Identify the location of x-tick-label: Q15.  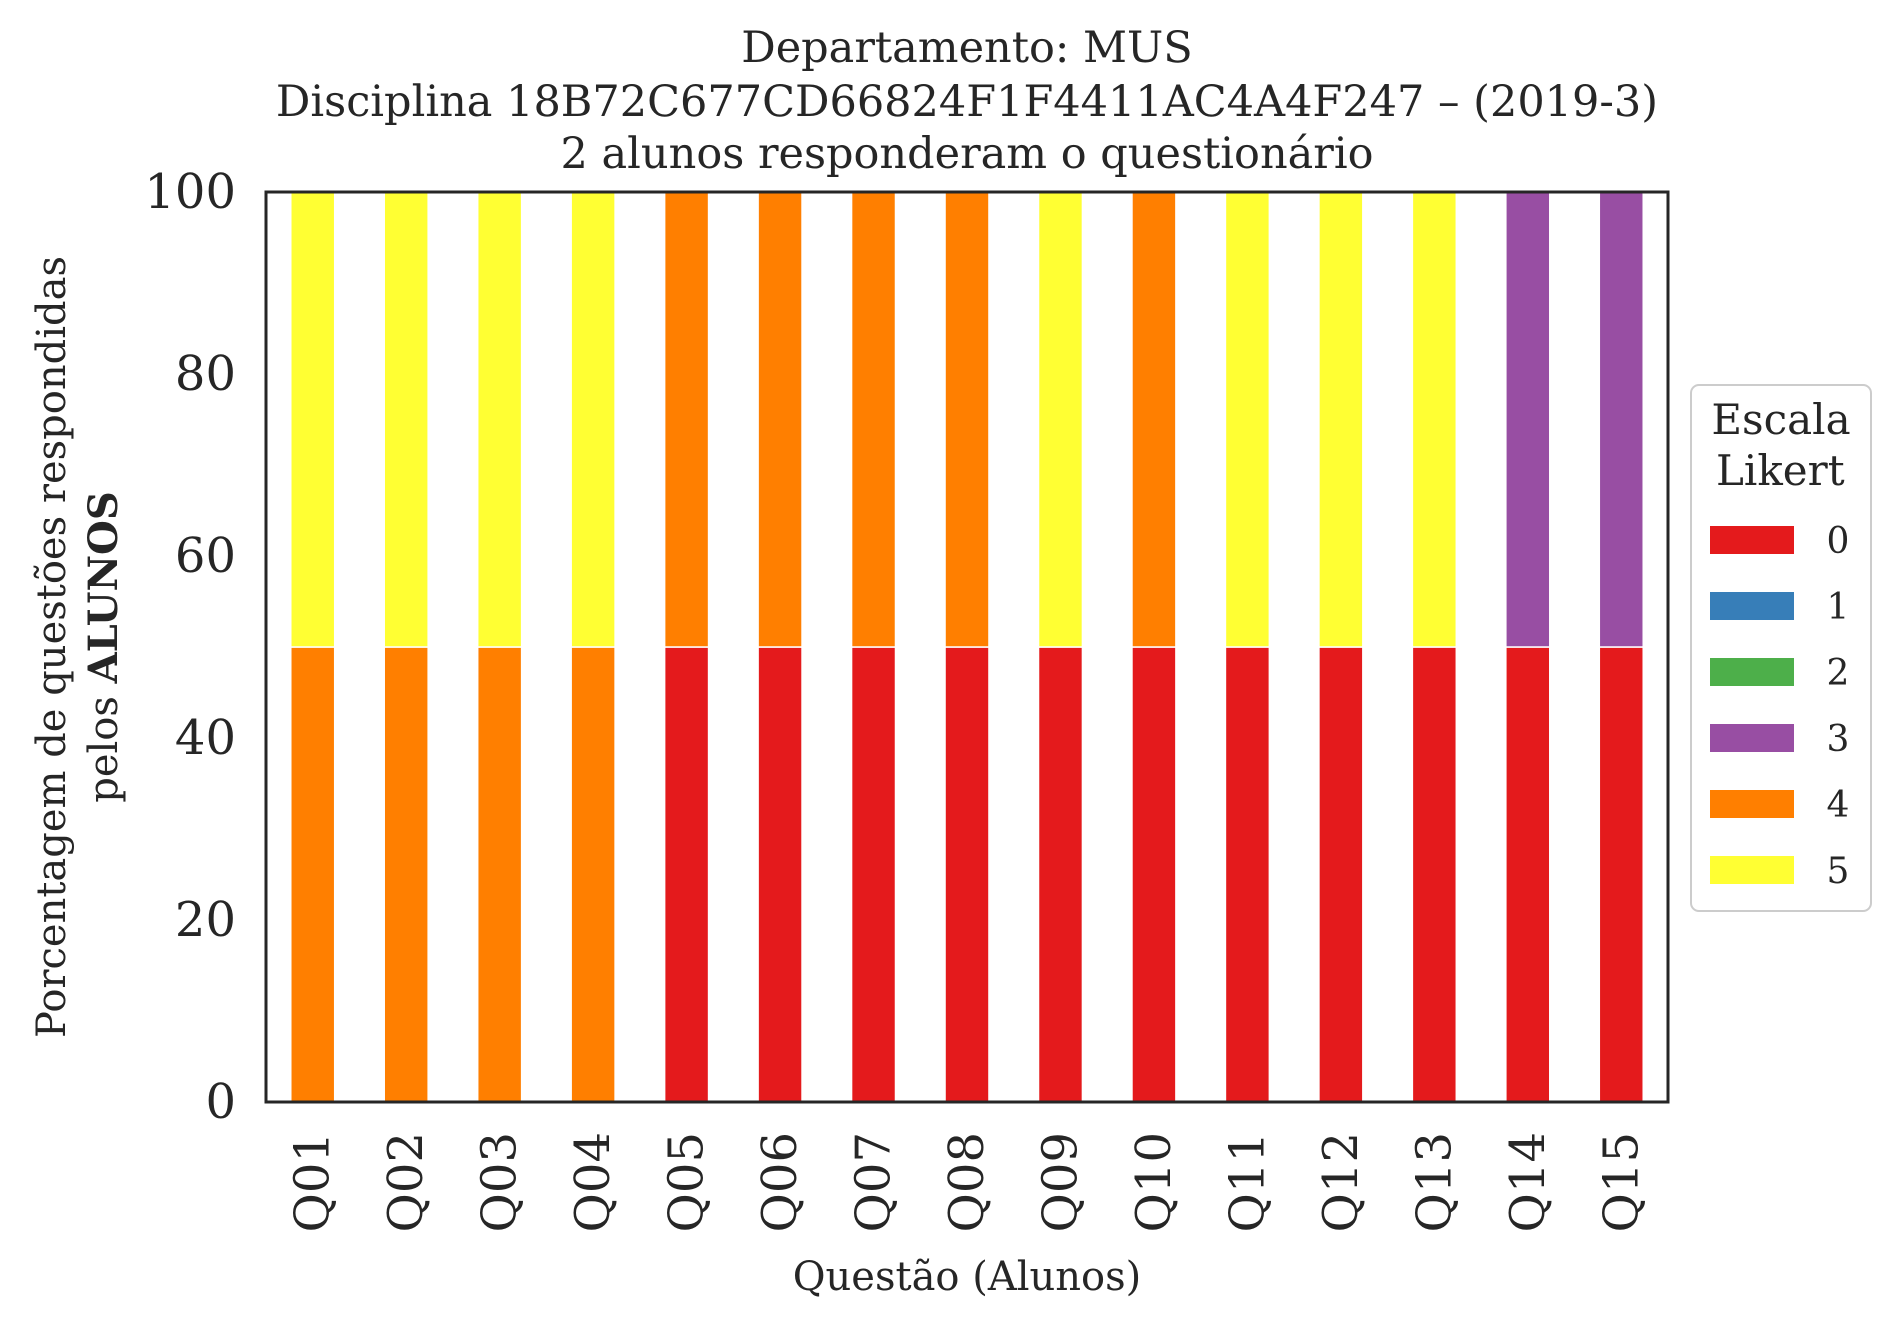
(1621, 1182).